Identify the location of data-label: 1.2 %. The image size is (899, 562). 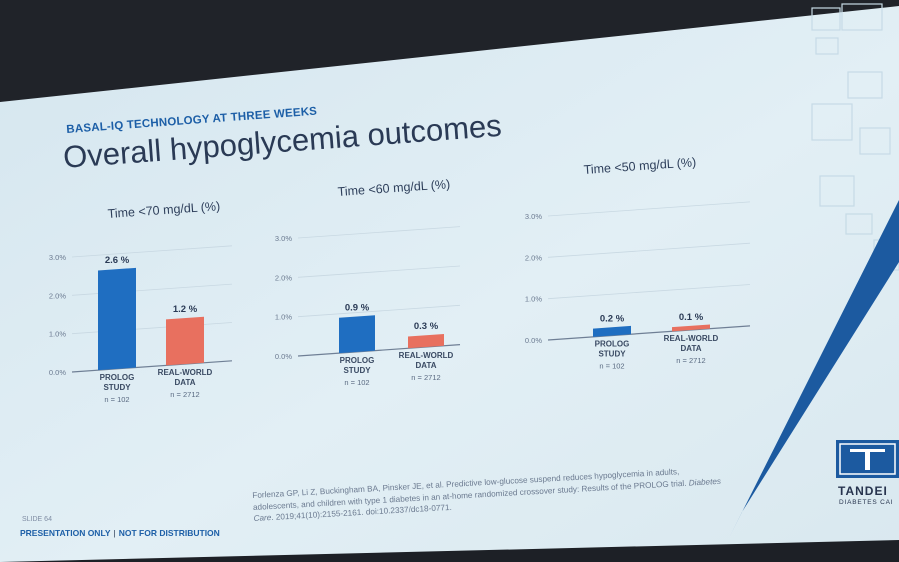
(185, 309).